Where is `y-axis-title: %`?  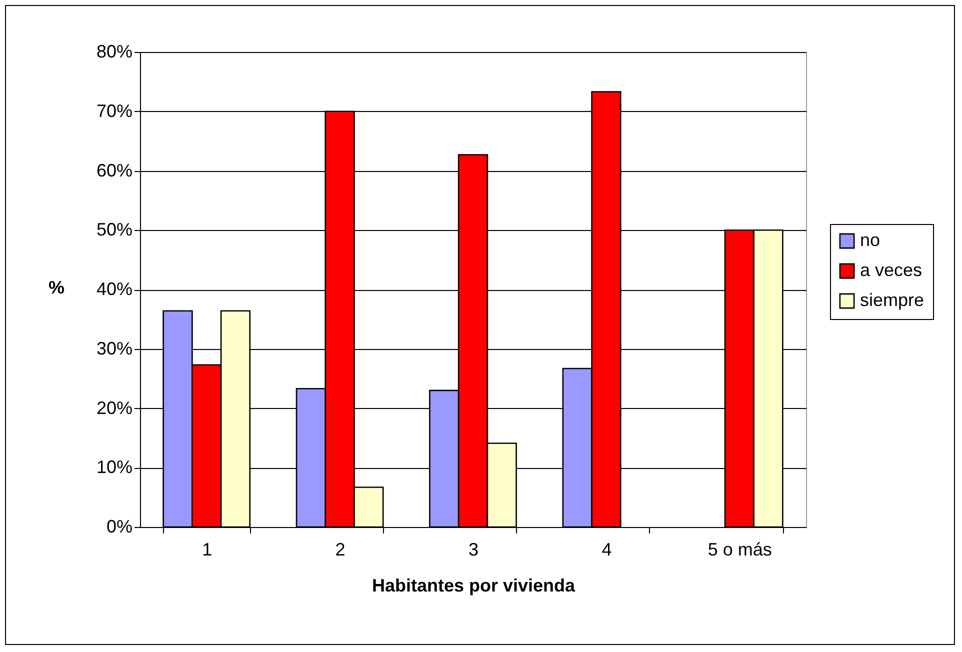
y-axis-title: % is located at coordinates (56, 288).